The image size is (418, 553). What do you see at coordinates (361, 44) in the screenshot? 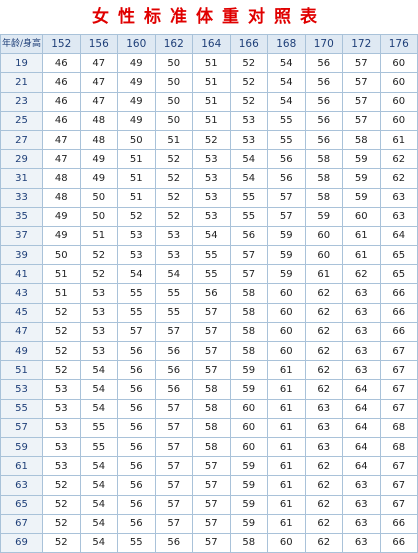
I see `height-header: 172` at bounding box center [361, 44].